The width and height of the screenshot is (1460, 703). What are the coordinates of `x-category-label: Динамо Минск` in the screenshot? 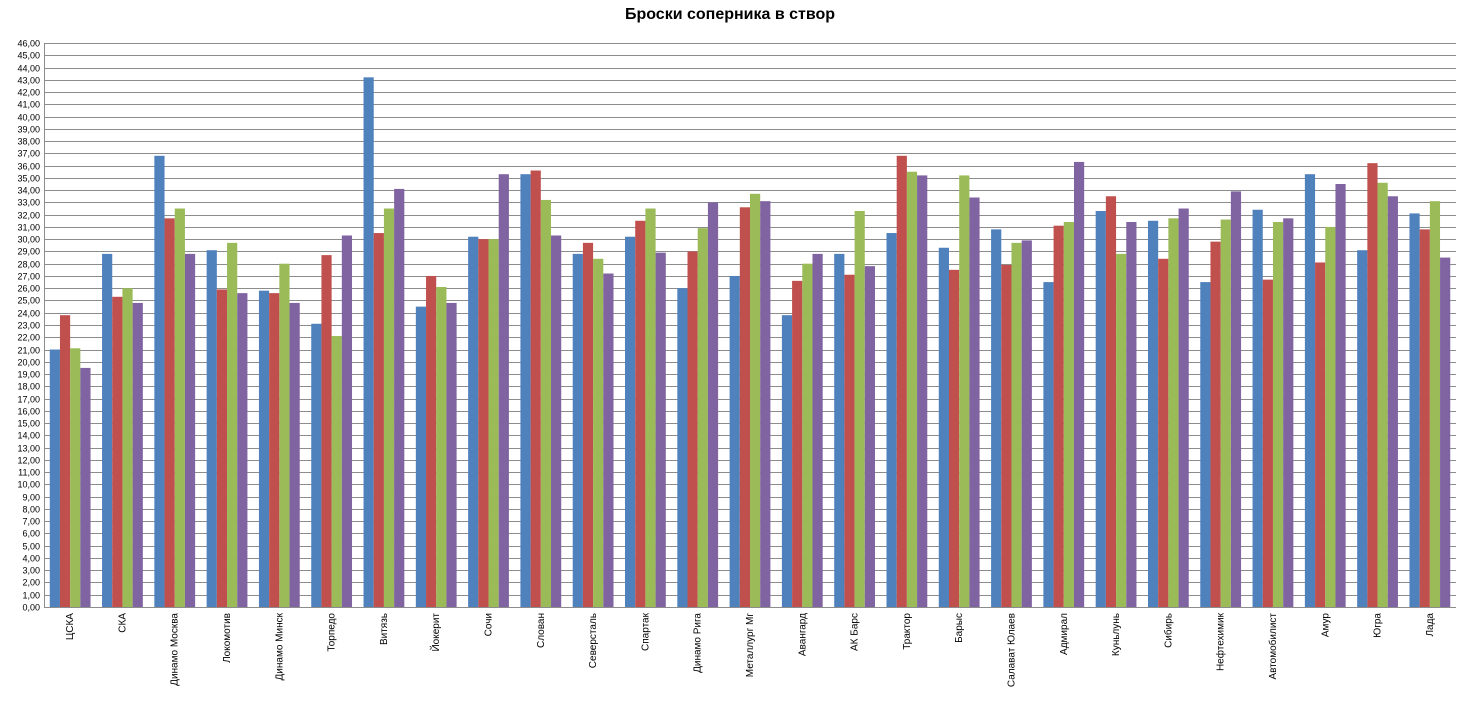 It's located at (279, 646).